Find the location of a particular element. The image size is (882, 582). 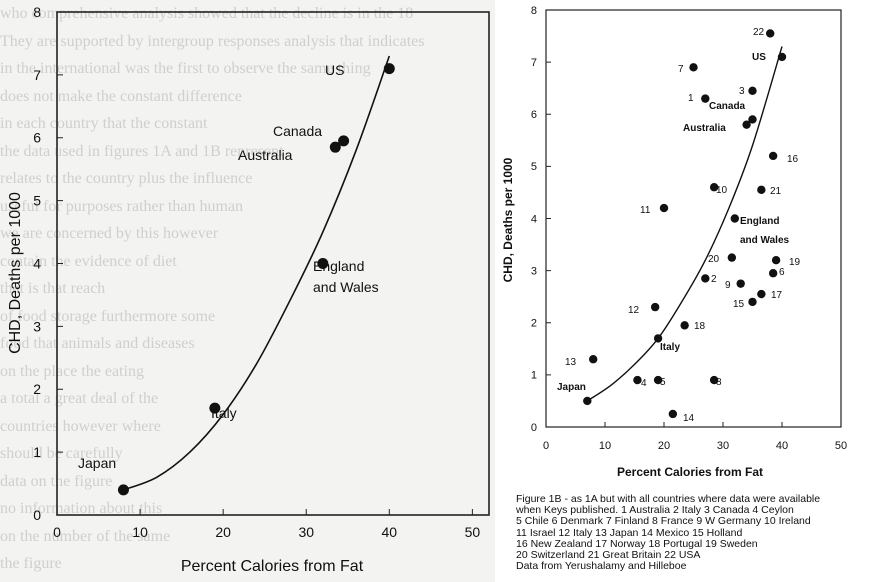

left-label-and-wales: and Wales is located at coordinates (346, 287).